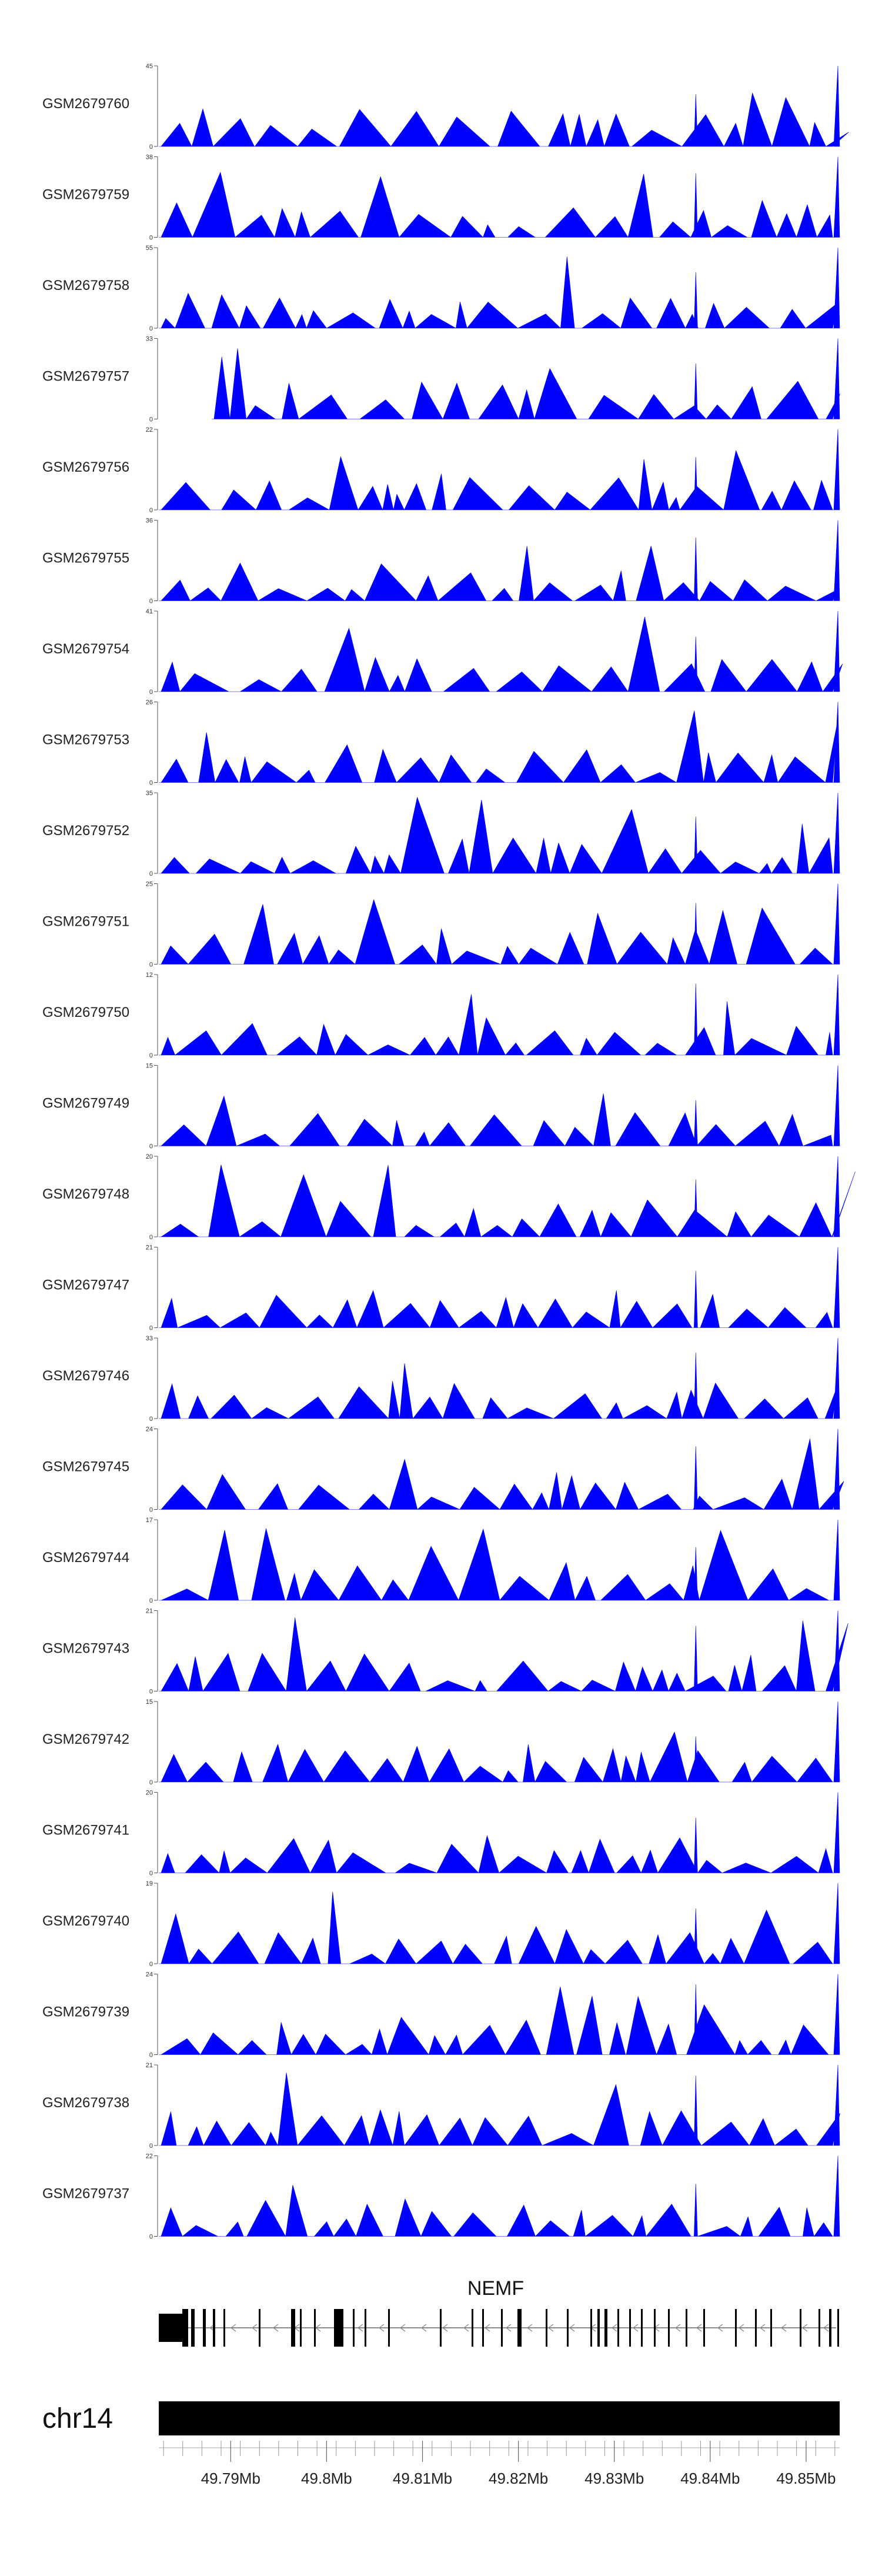 The height and width of the screenshot is (2576, 882). Describe the element at coordinates (441, 1106) in the screenshot. I see `track-GSM2679749: GSM2679749 15 0` at that location.